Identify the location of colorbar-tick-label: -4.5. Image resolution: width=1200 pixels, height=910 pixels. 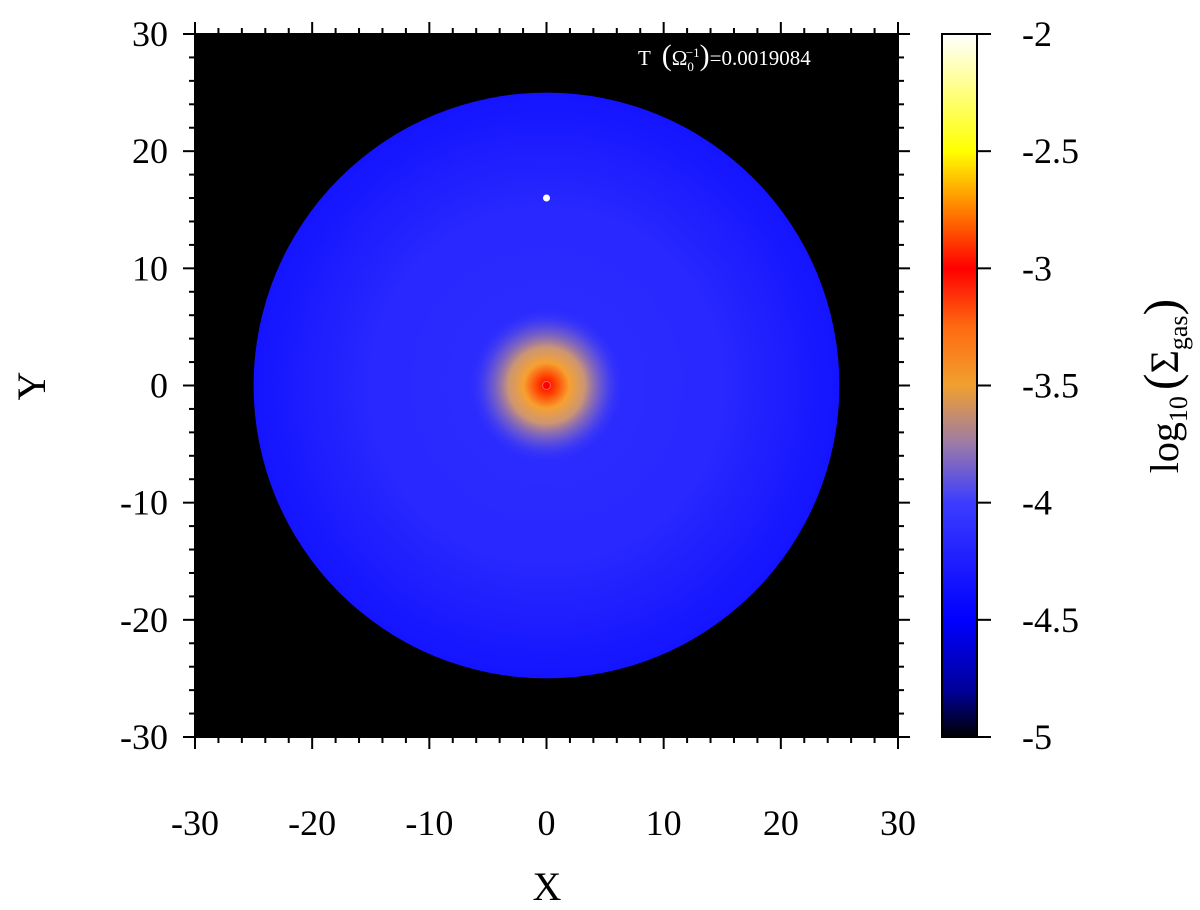
(1050, 620).